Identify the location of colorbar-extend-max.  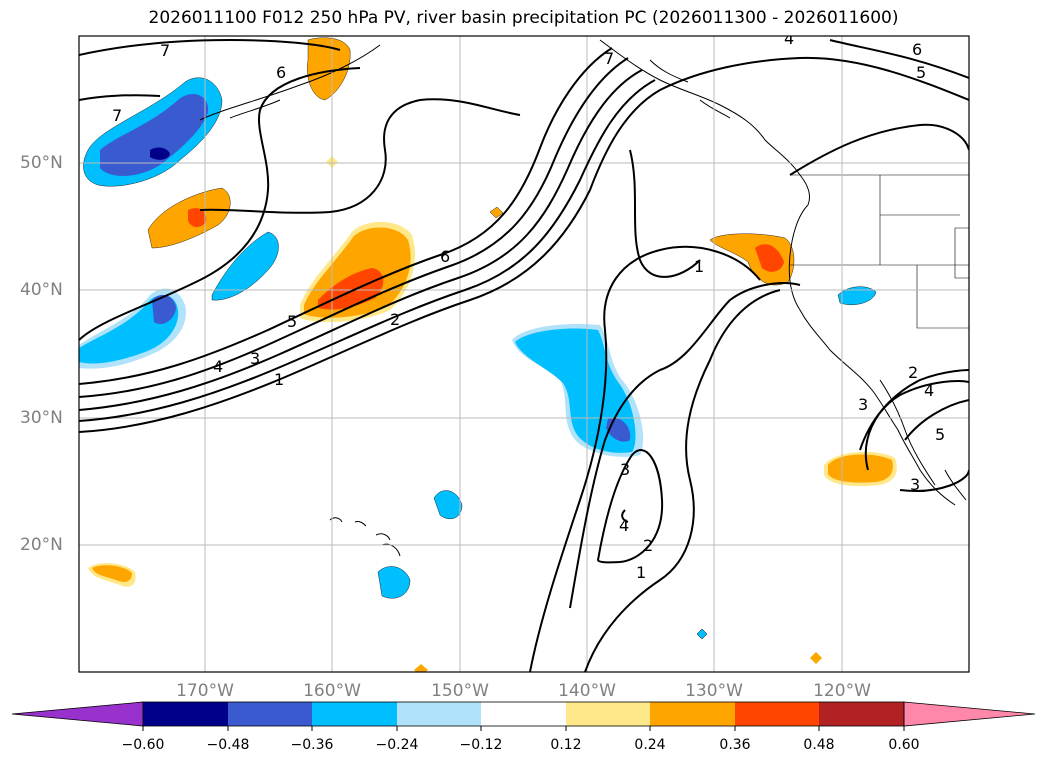
(969, 714).